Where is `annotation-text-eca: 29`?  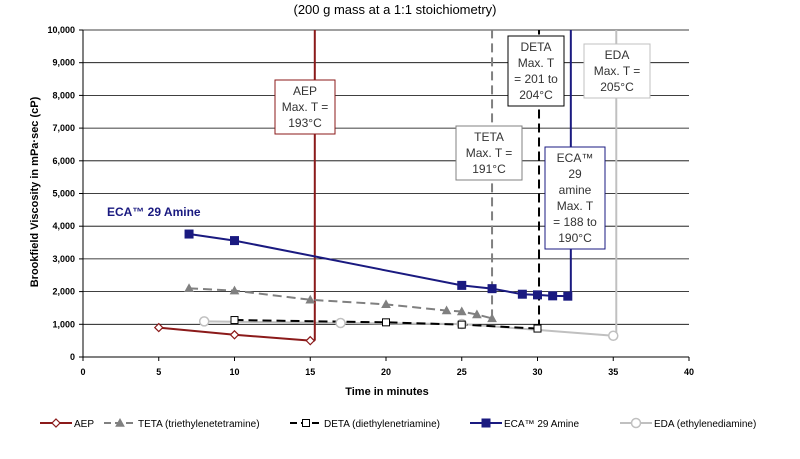 annotation-text-eca: 29 is located at coordinates (575, 174).